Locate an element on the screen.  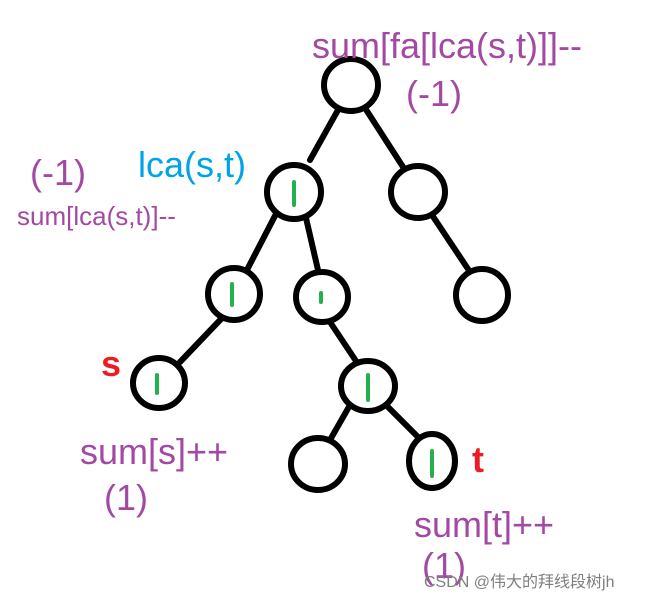
edge-mid-child is located at coordinates (344, 343).